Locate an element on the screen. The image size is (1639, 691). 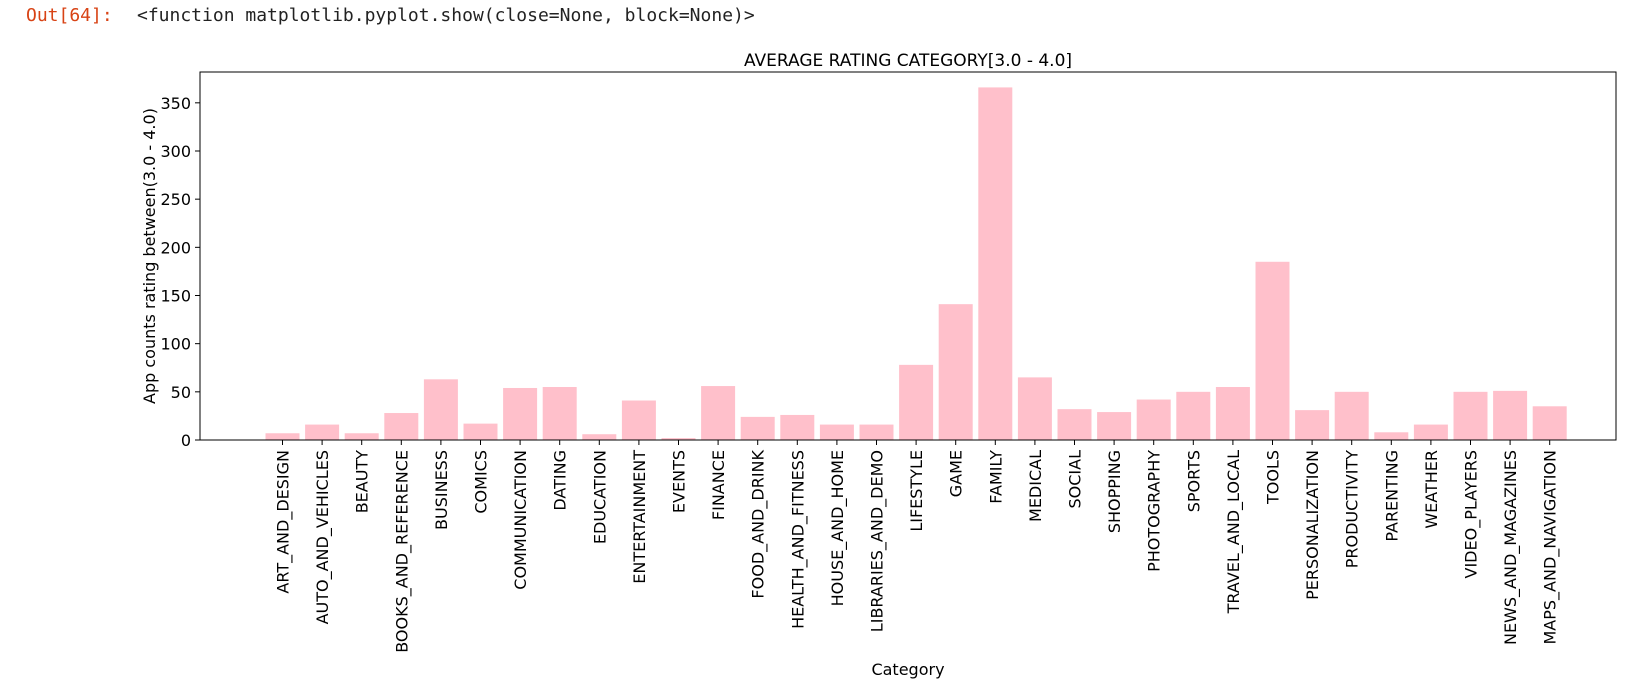
bar-business is located at coordinates (440, 409).